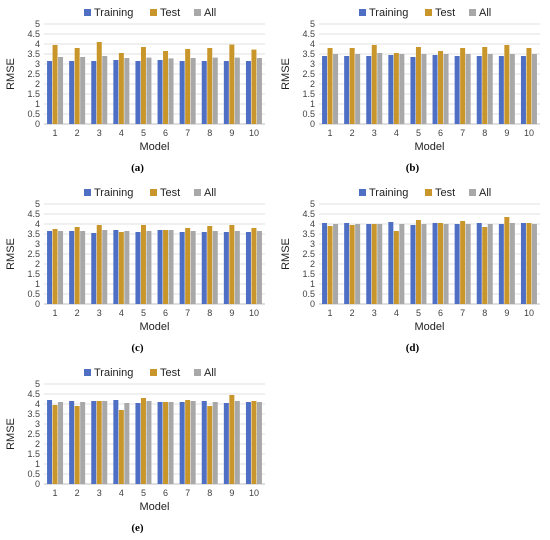 This screenshot has width=550, height=540. Describe the element at coordinates (121, 133) in the screenshot. I see `x-tick-label: 4` at that location.